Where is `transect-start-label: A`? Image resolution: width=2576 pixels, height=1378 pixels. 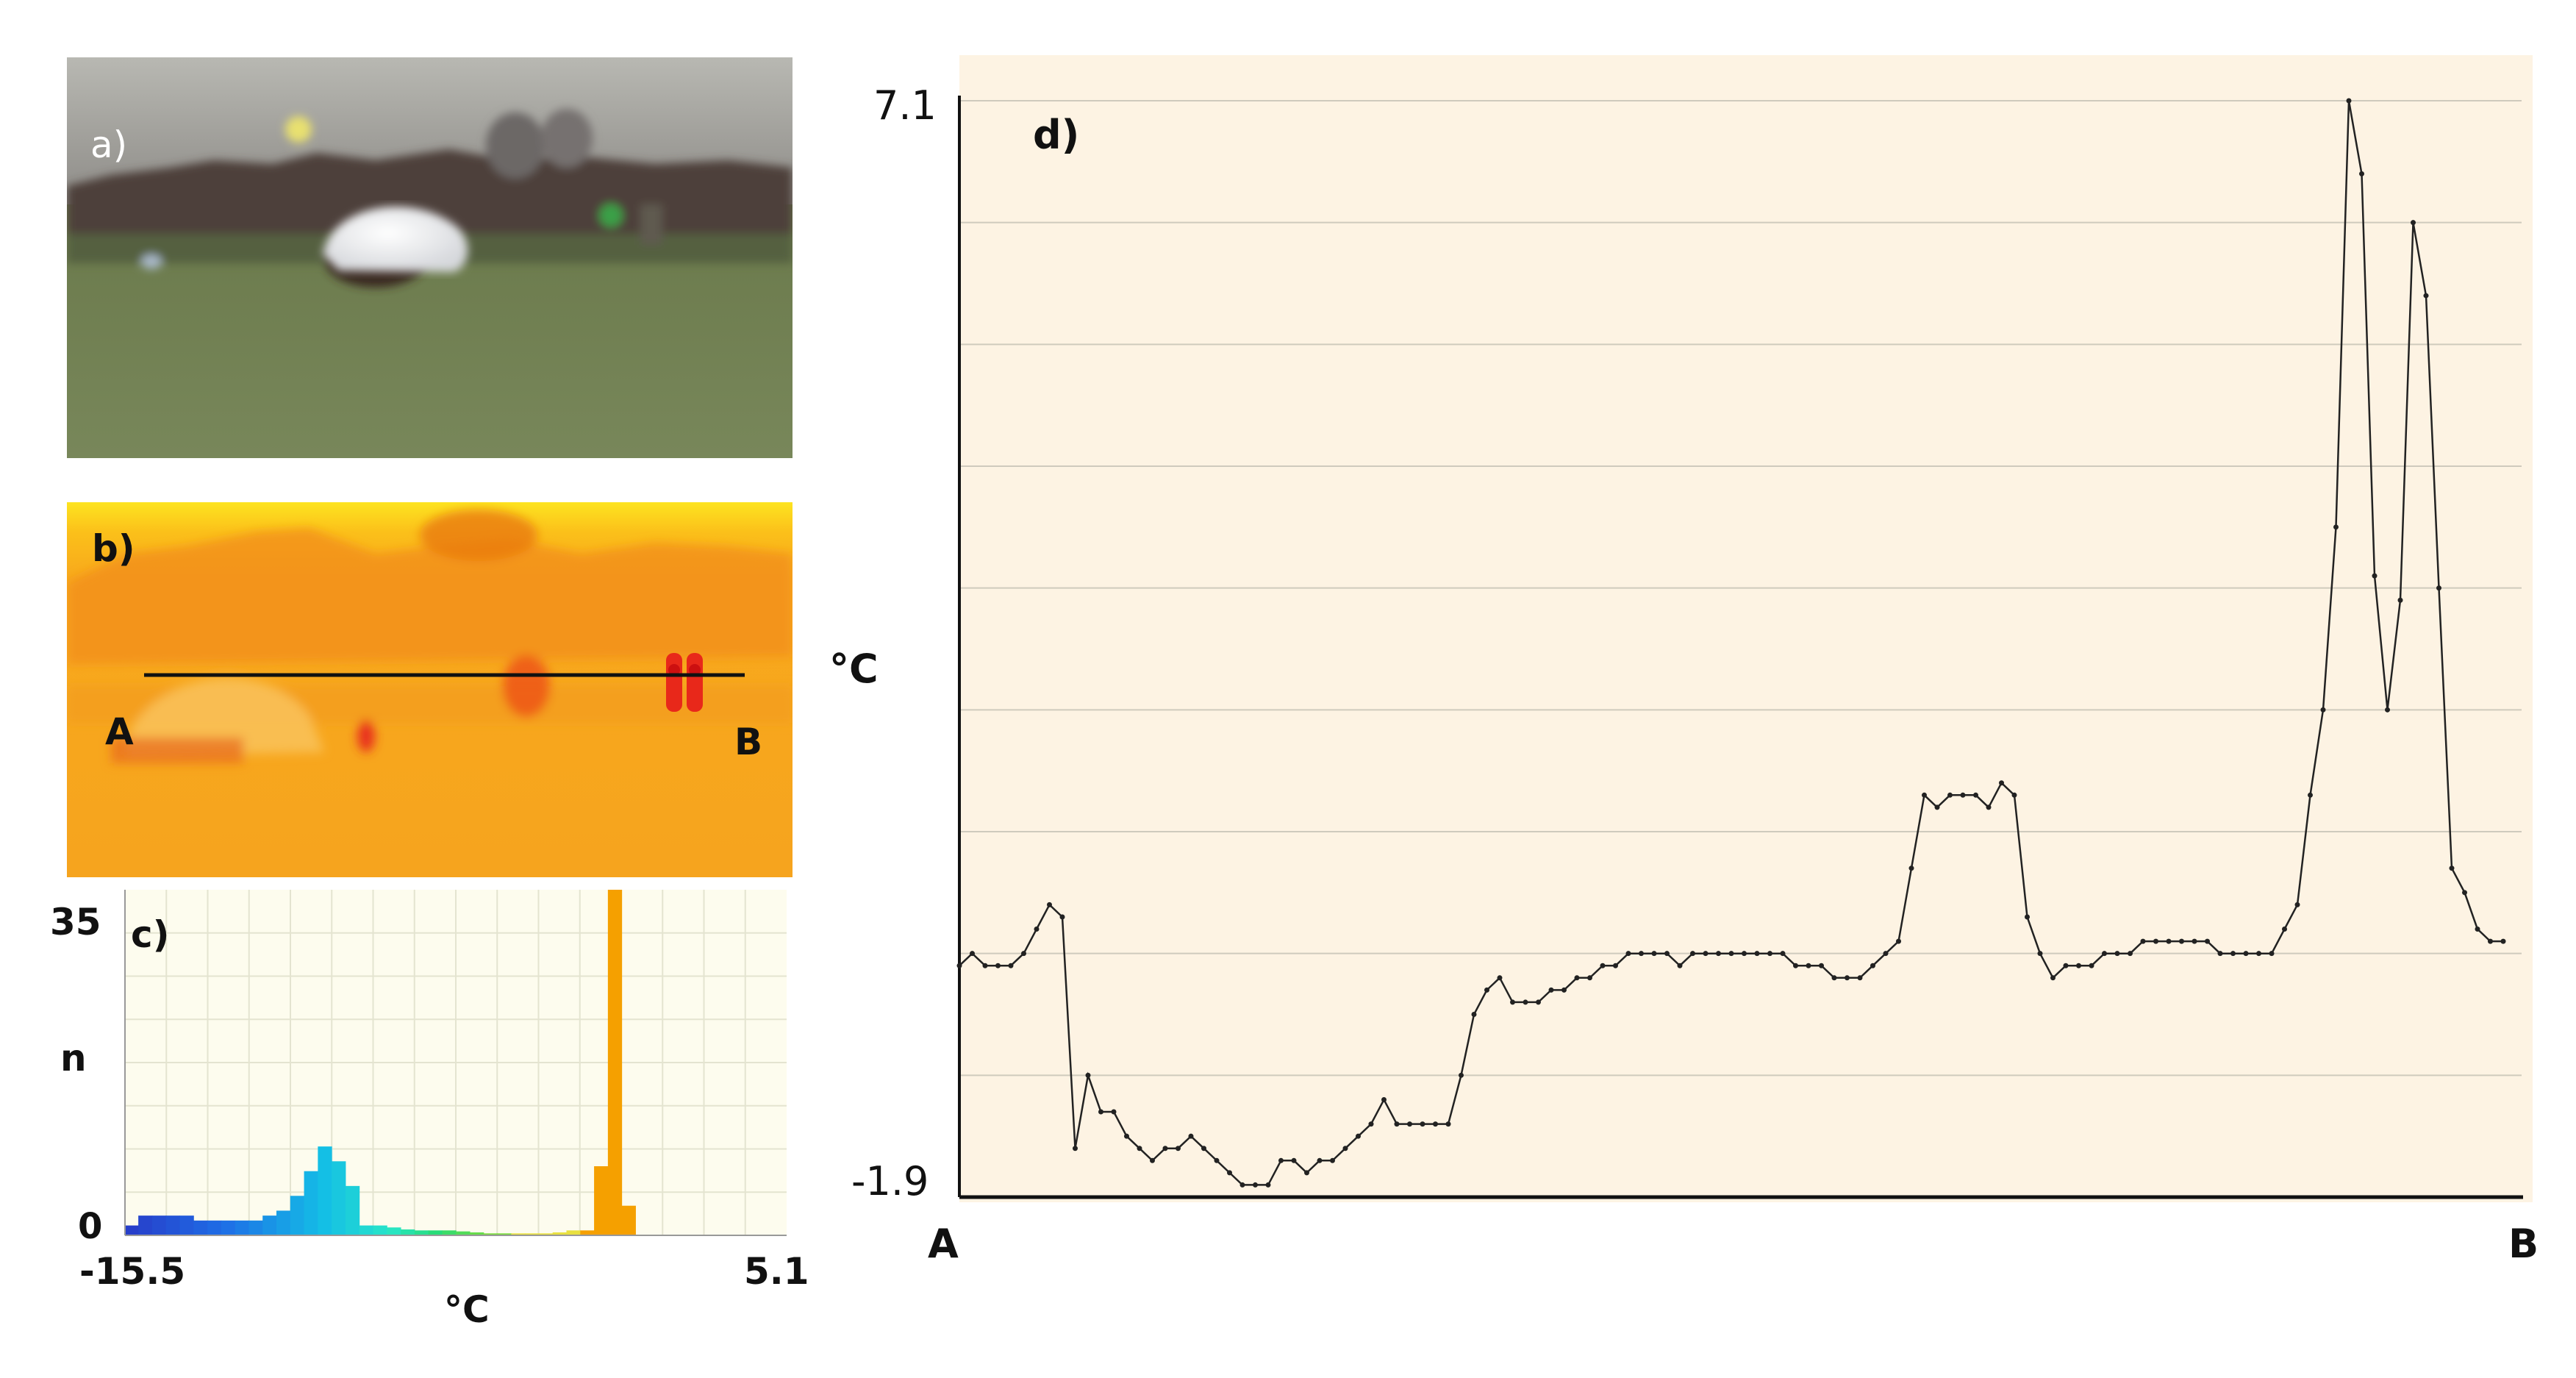
transect-start-label: A is located at coordinates (120, 732).